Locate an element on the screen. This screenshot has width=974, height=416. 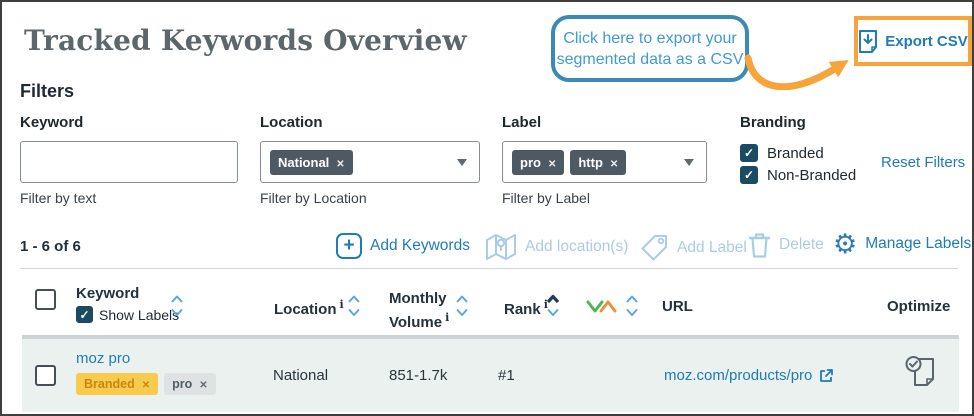
manage-labels-label: Manage Labels is located at coordinates (918, 243).